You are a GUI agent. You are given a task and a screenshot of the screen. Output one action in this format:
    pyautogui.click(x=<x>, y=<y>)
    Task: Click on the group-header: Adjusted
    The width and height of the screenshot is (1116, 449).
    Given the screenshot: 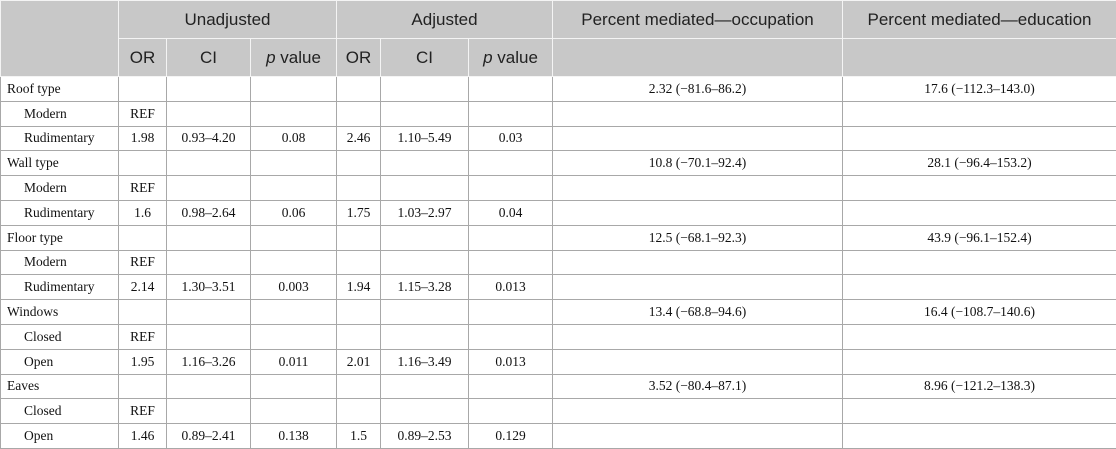 What is the action you would take?
    pyautogui.click(x=445, y=19)
    